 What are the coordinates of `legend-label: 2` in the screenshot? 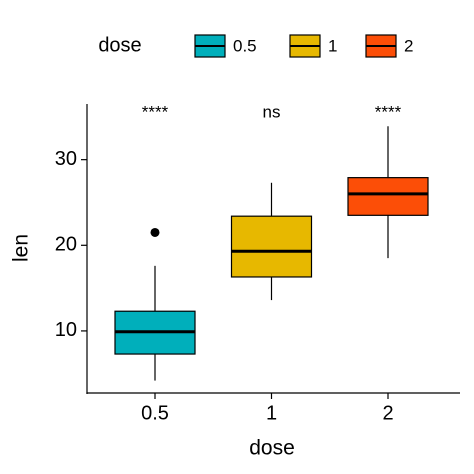 It's located at (408, 45).